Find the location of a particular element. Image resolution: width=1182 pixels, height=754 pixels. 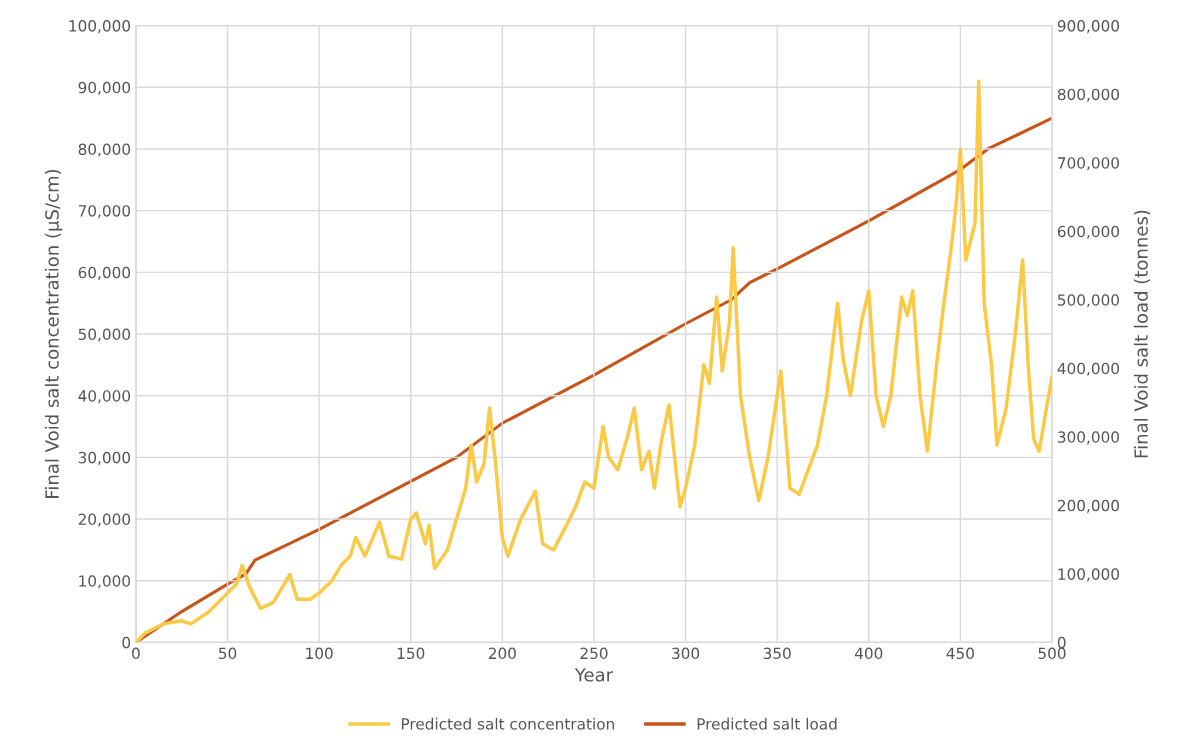

y-tick-label: 10,000 is located at coordinates (105, 582).